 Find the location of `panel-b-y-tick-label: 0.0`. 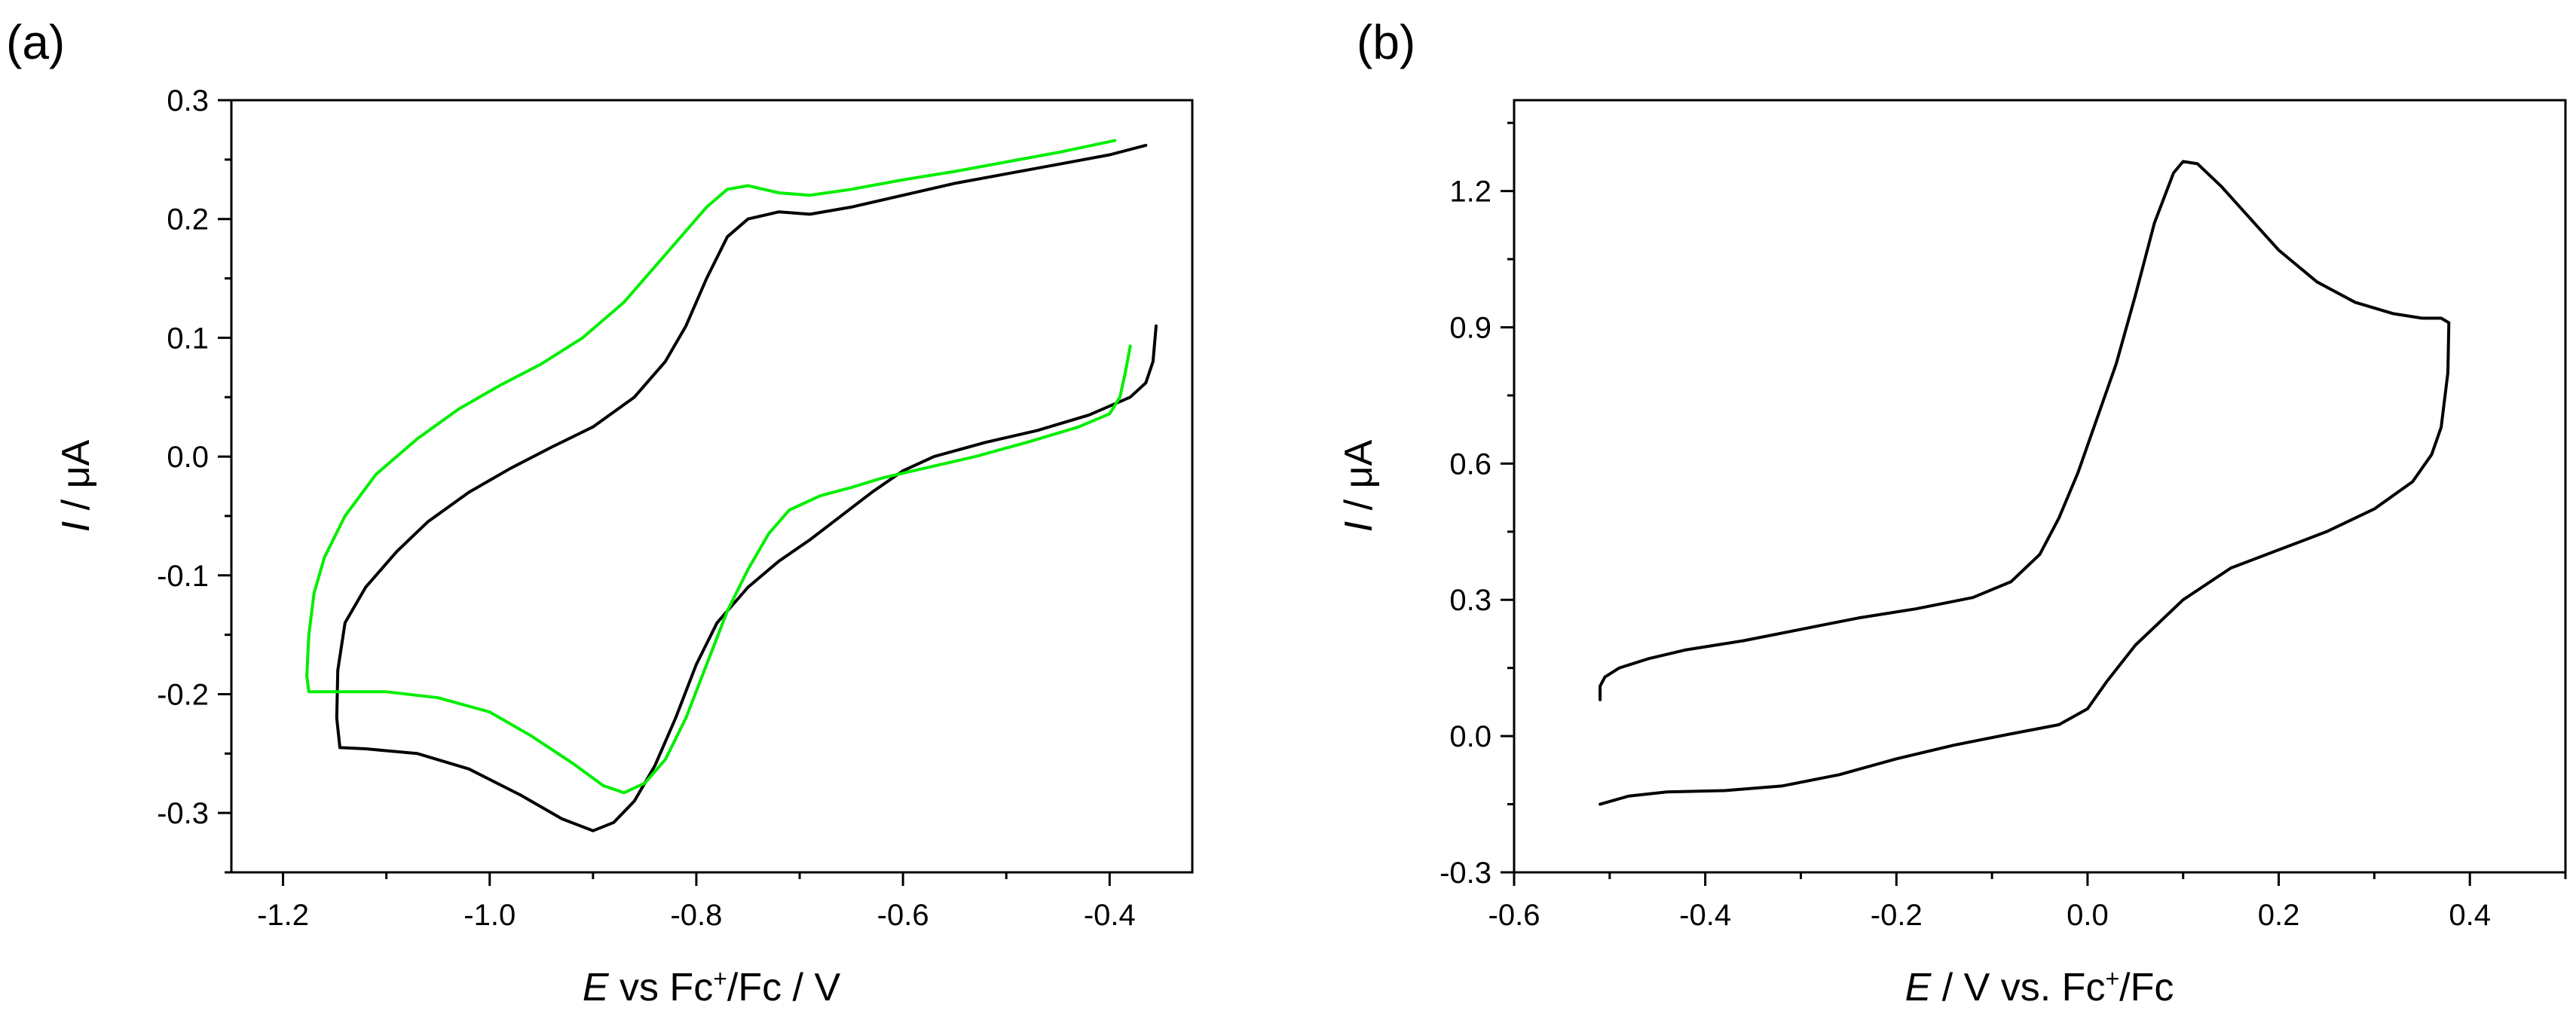

panel-b-y-tick-label: 0.0 is located at coordinates (1470, 736).